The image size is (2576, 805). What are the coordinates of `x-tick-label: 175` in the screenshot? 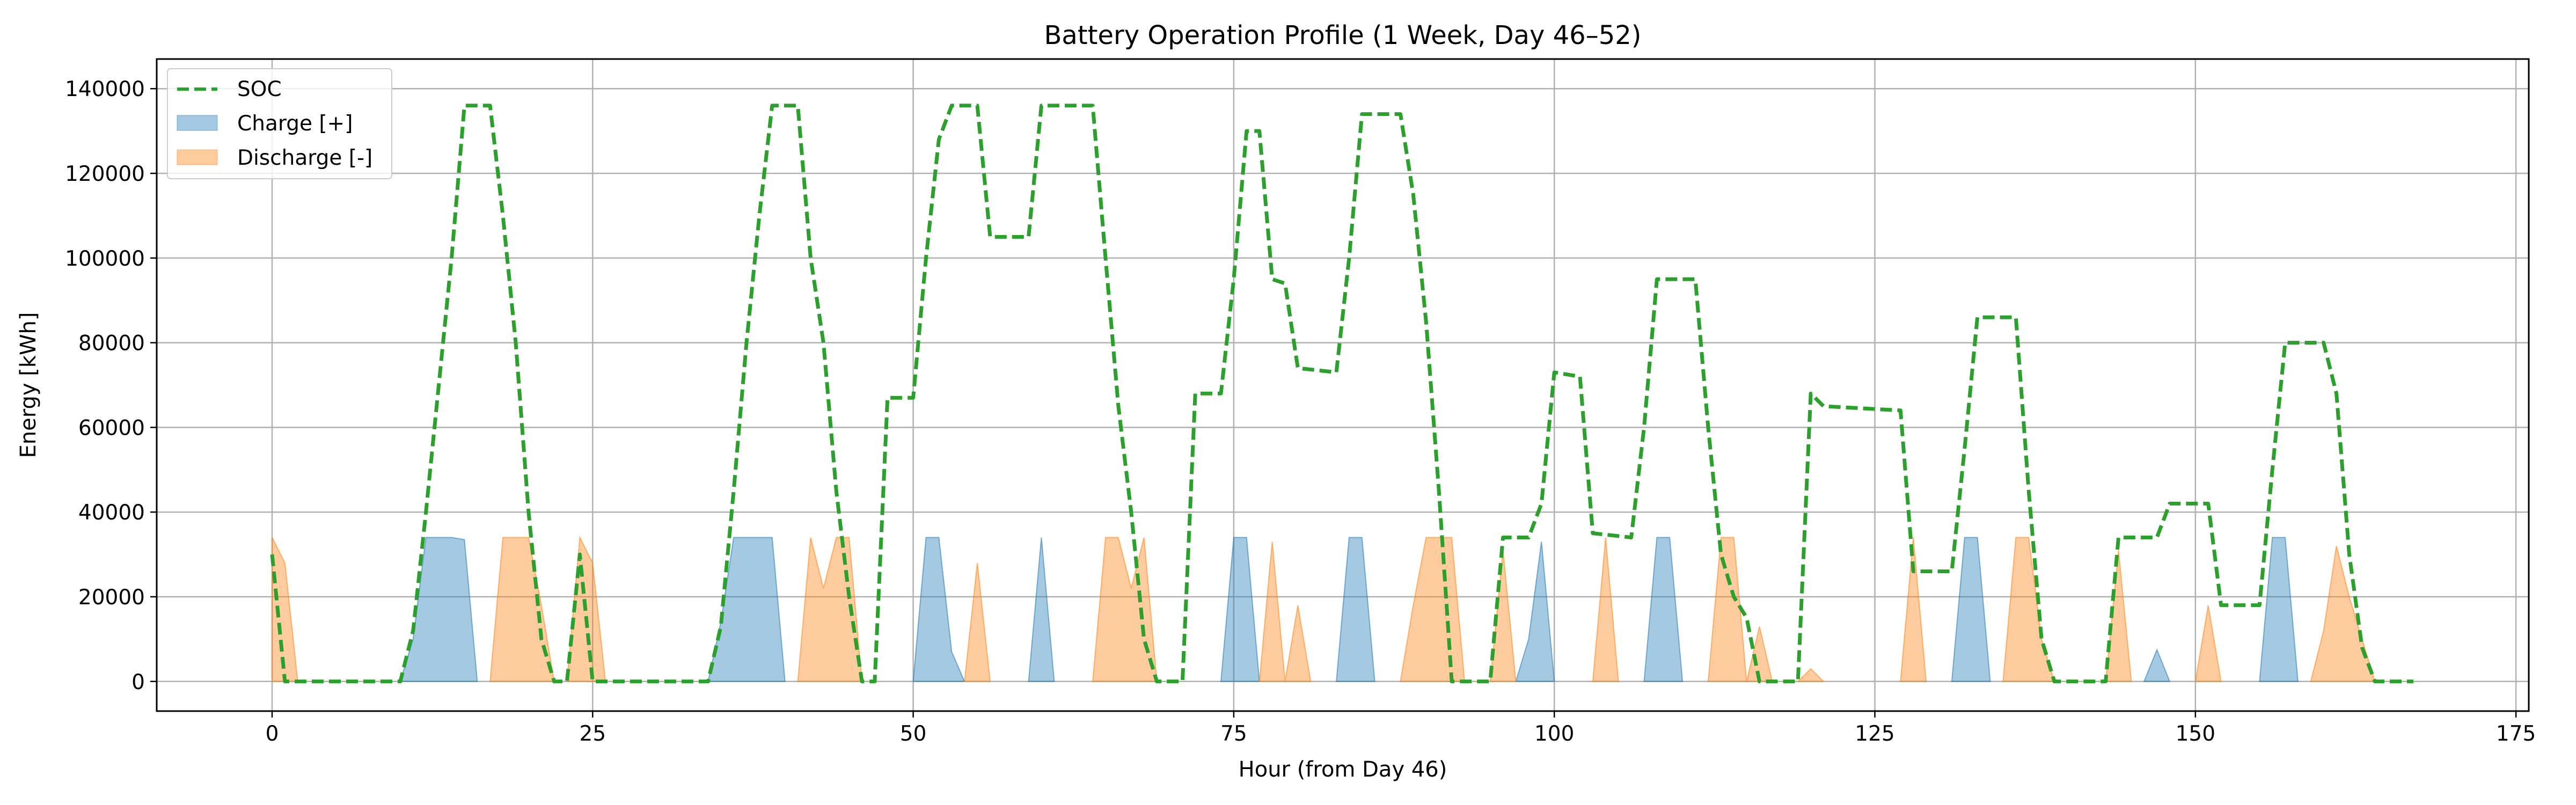 It's located at (2516, 734).